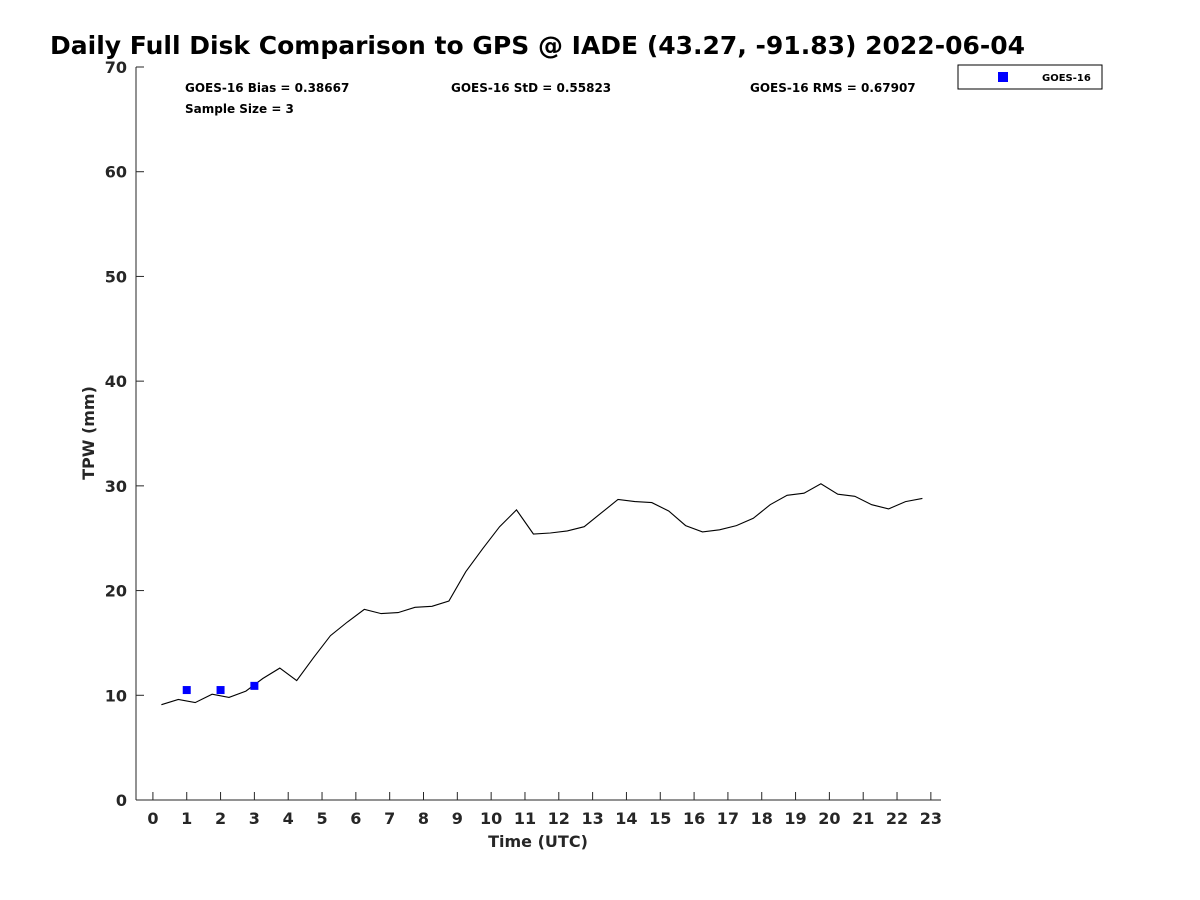  I want to click on x-tick-label: 22, so click(897, 818).